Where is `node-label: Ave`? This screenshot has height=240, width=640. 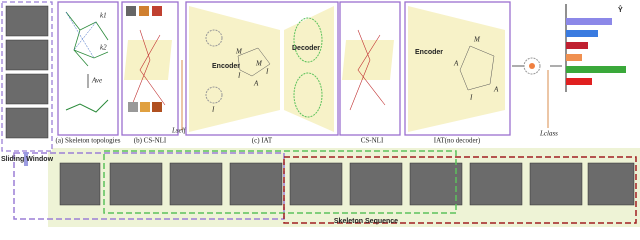 node-label: Ave is located at coordinates (96, 81).